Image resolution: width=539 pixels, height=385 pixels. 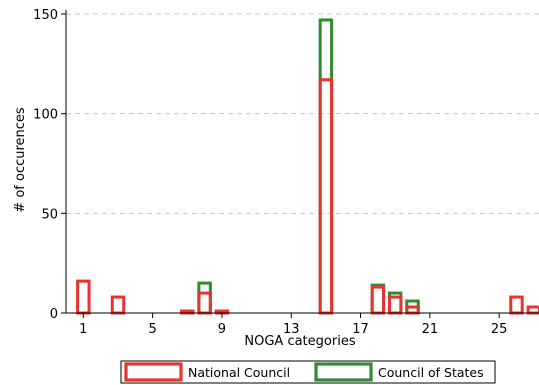 I want to click on x-tick-label: 9, so click(x=222, y=329).